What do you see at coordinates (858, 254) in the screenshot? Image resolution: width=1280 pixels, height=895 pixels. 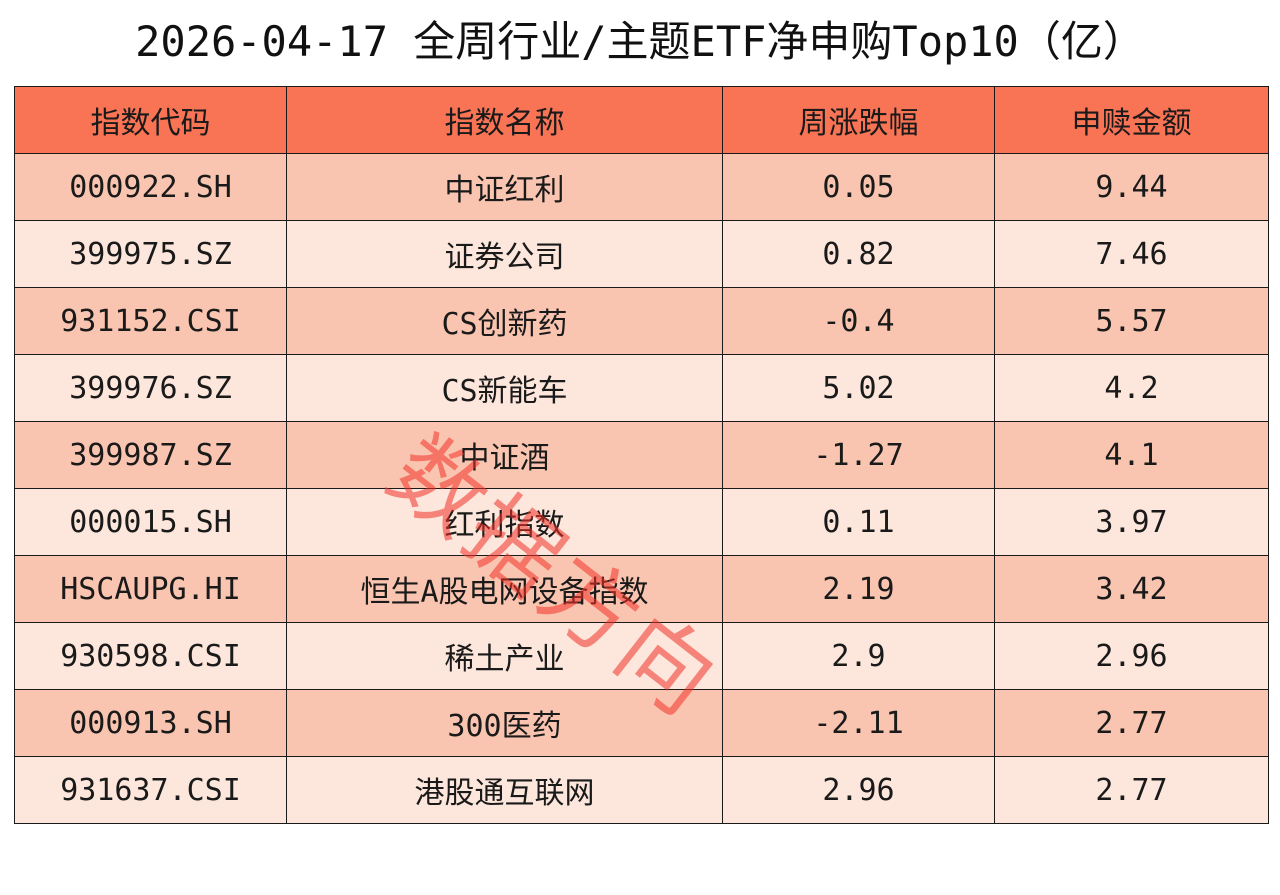 I see `table-cell: 0.82` at bounding box center [858, 254].